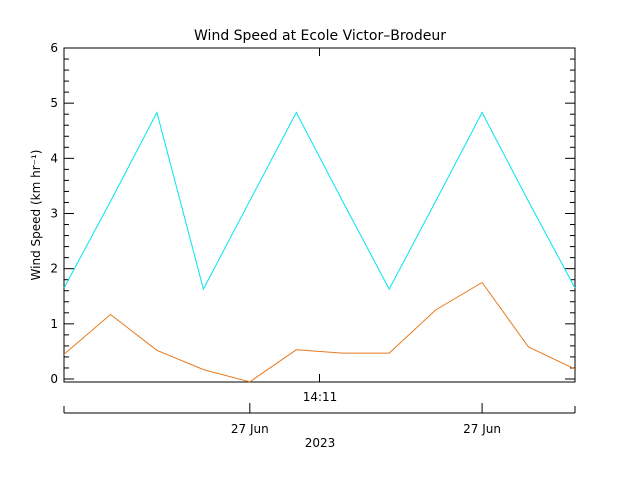  What do you see at coordinates (320, 36) in the screenshot?
I see `chart-title: Wind Speed at Ecole Victor–Brodeur` at bounding box center [320, 36].